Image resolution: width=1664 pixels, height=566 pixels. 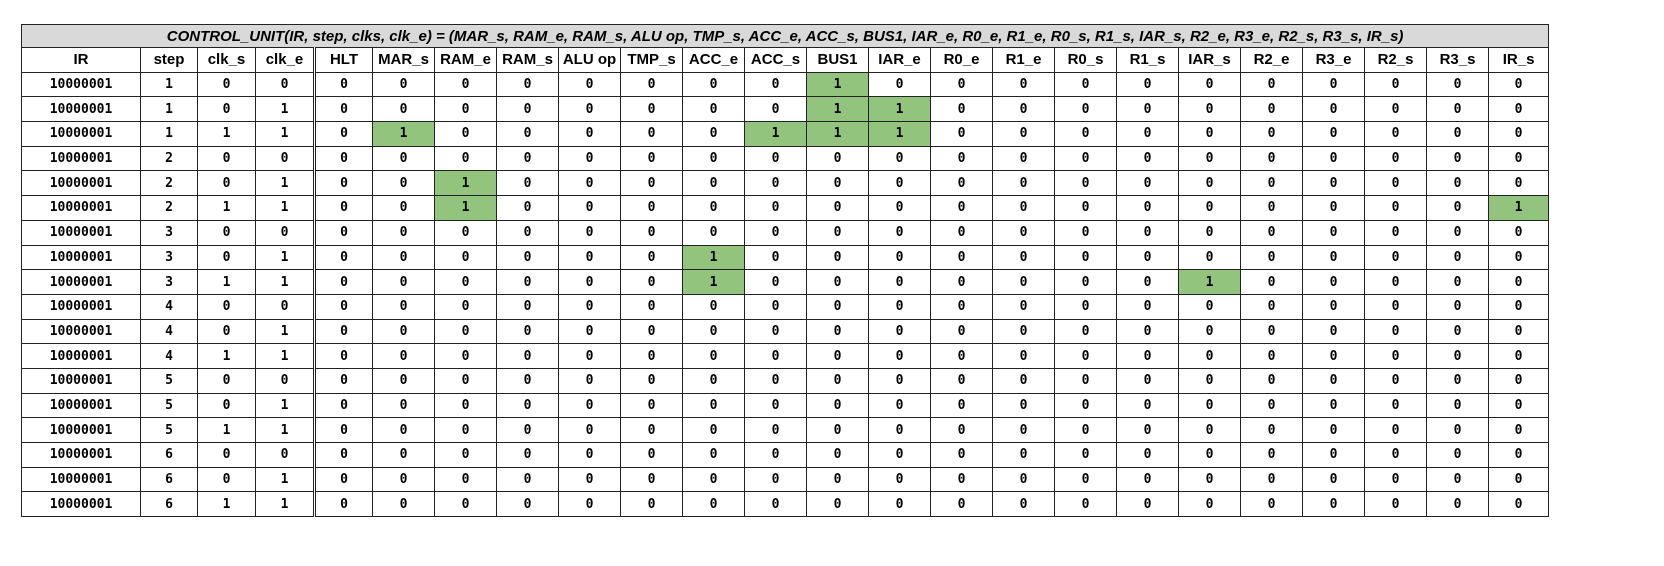 I want to click on column-header-acc-e: ACC_e, so click(x=713, y=60).